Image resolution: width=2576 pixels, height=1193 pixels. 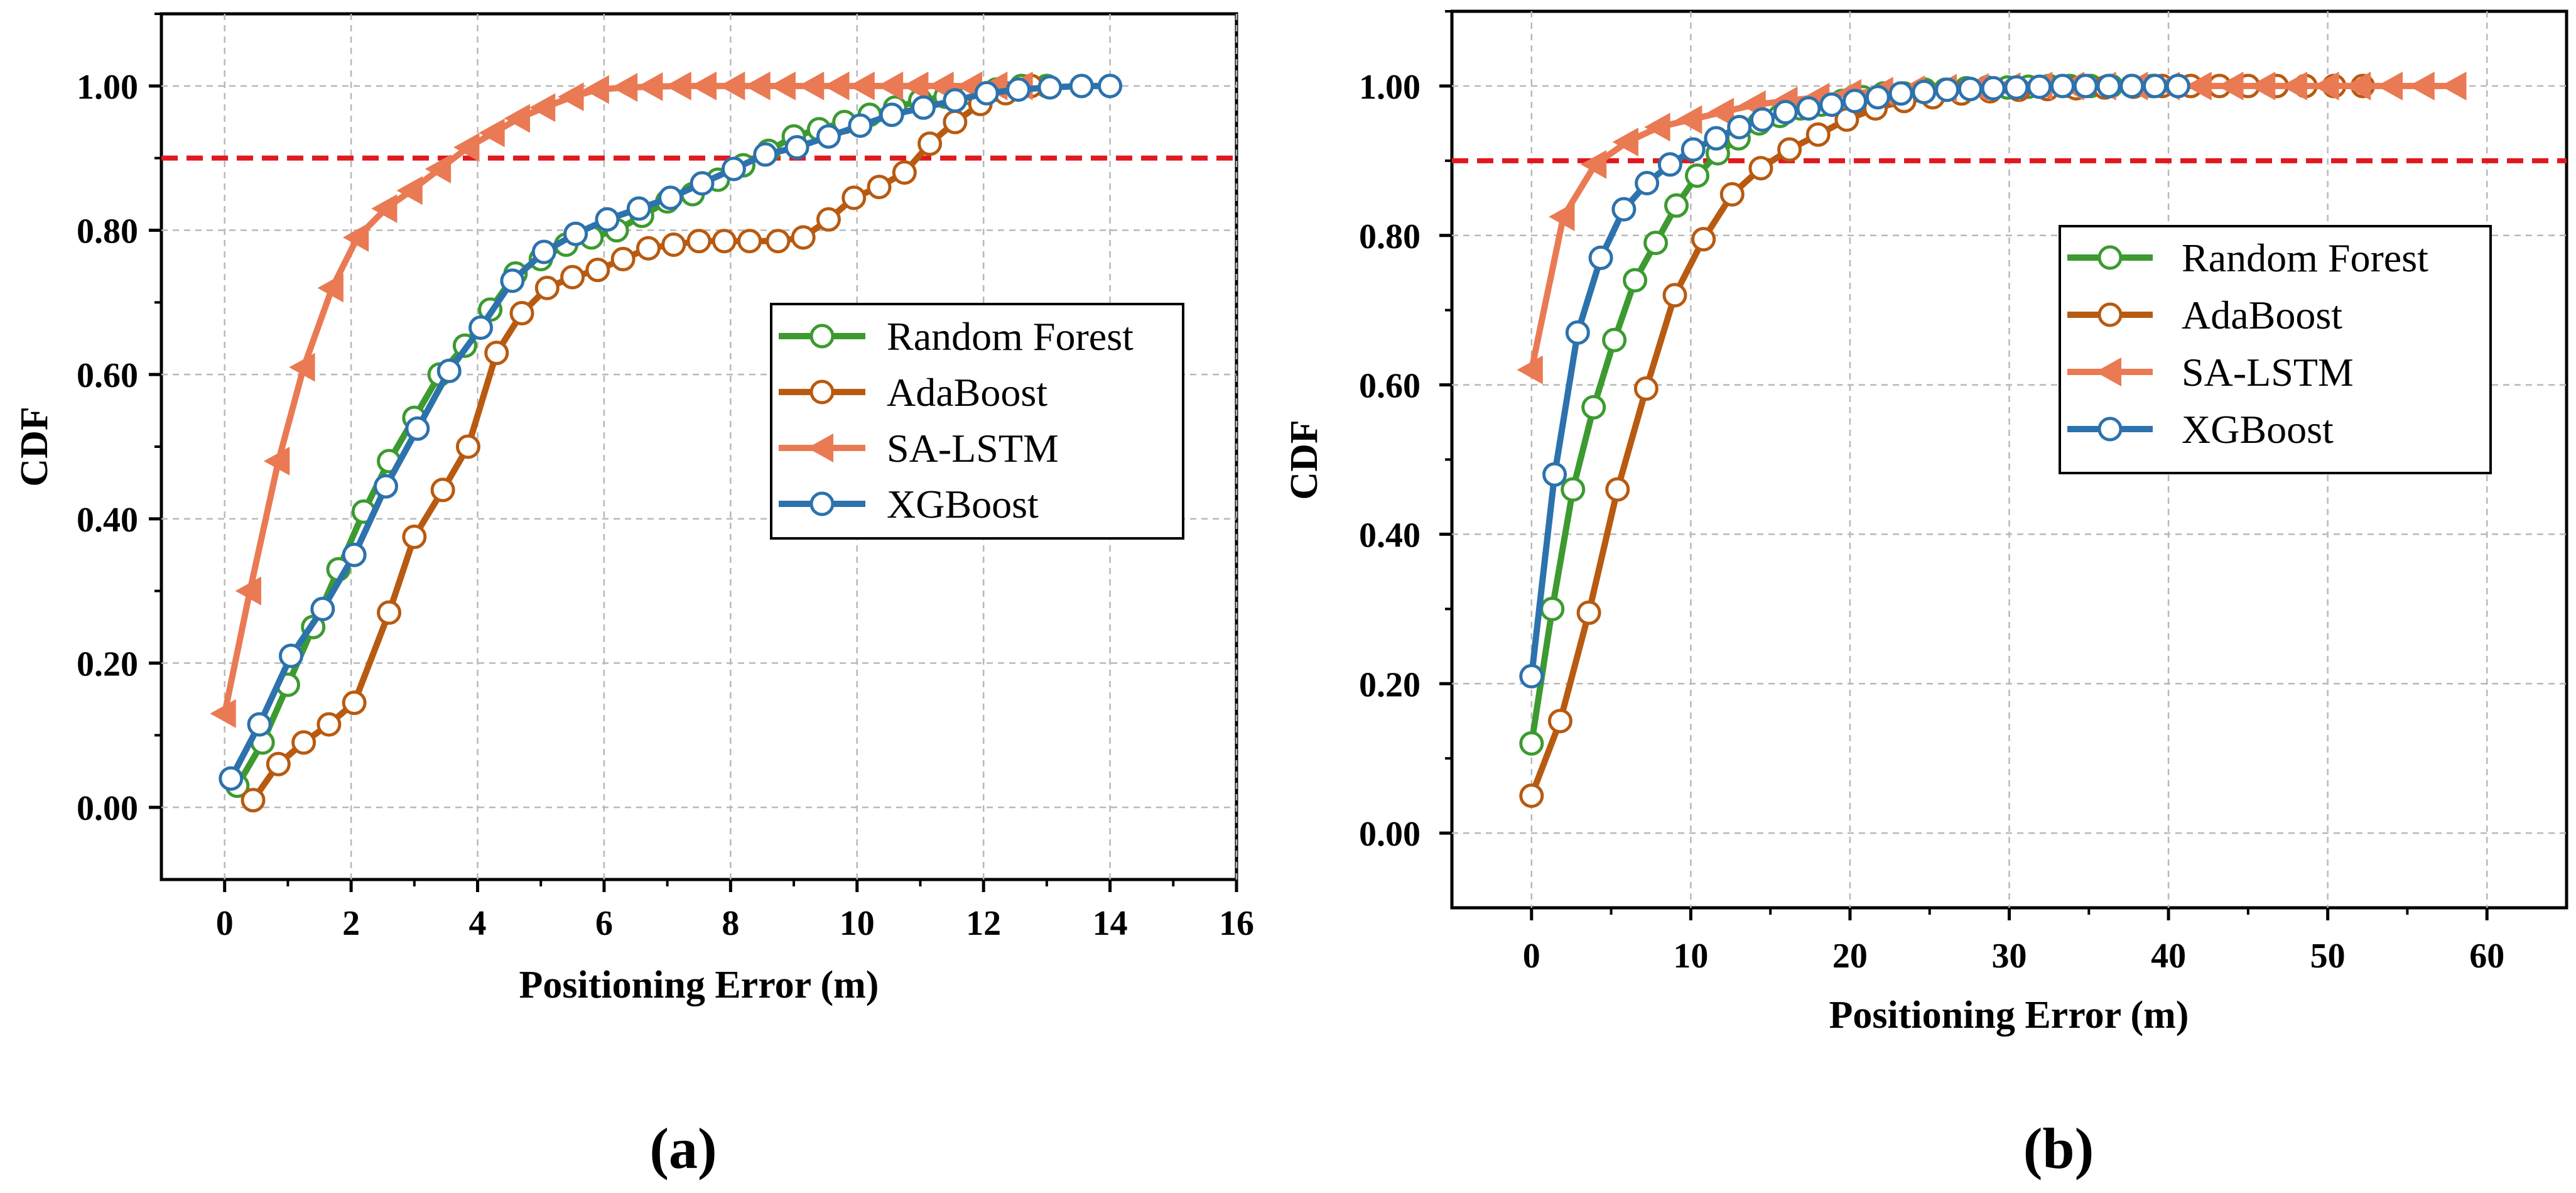 What do you see at coordinates (1690, 956) in the screenshot?
I see `panel-b-x-tick-label: 10` at bounding box center [1690, 956].